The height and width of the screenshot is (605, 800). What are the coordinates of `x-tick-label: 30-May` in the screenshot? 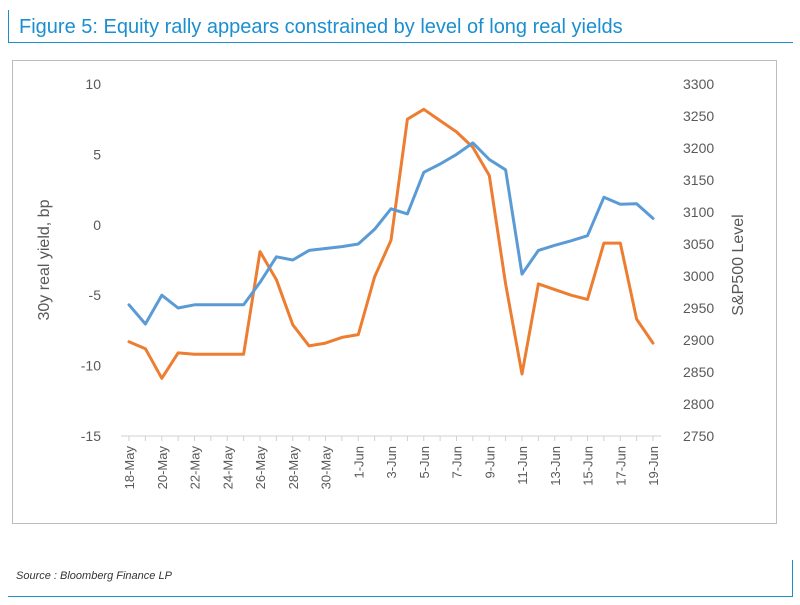 It's located at (326, 468).